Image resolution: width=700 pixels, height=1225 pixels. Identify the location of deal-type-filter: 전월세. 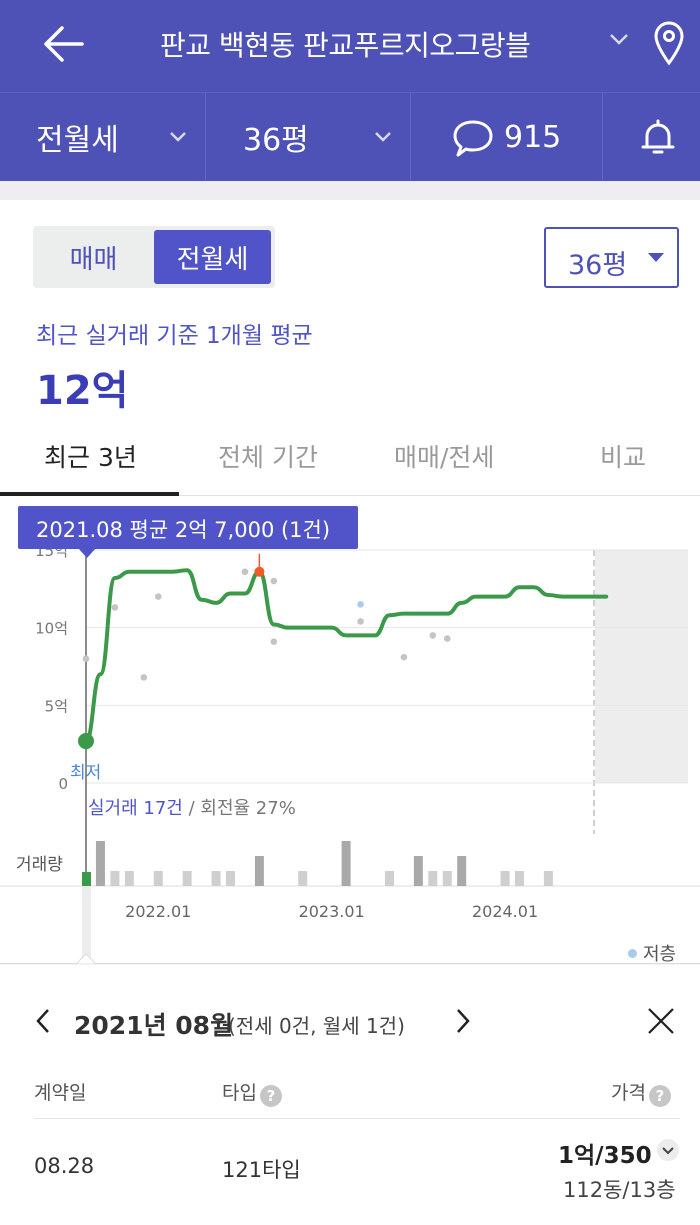
(77, 137).